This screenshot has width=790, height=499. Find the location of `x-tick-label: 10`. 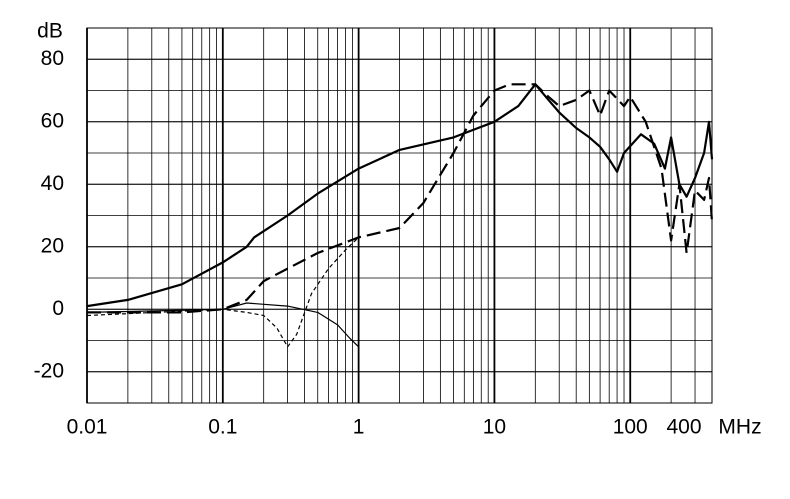

x-tick-label: 10 is located at coordinates (494, 427).